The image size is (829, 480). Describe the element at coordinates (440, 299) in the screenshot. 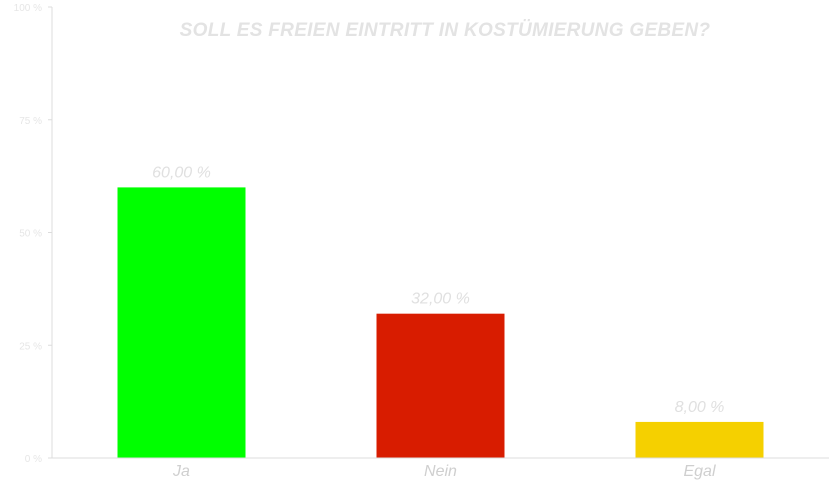

I see `data-label-nein: 32,00 %` at that location.